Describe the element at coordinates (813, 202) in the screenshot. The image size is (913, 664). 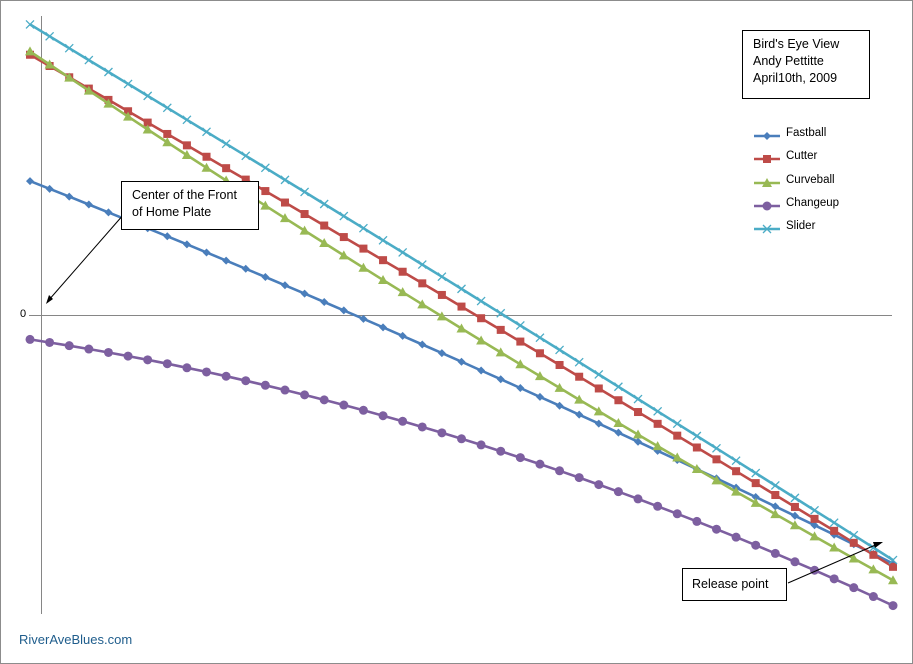
I see `legend-label: Changeup` at that location.